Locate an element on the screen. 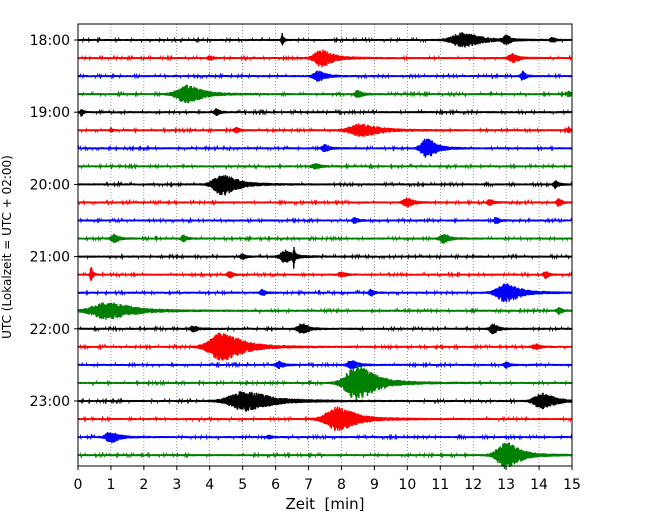 This screenshot has width=650, height=520. x-tick-label: 13 is located at coordinates (506, 485).